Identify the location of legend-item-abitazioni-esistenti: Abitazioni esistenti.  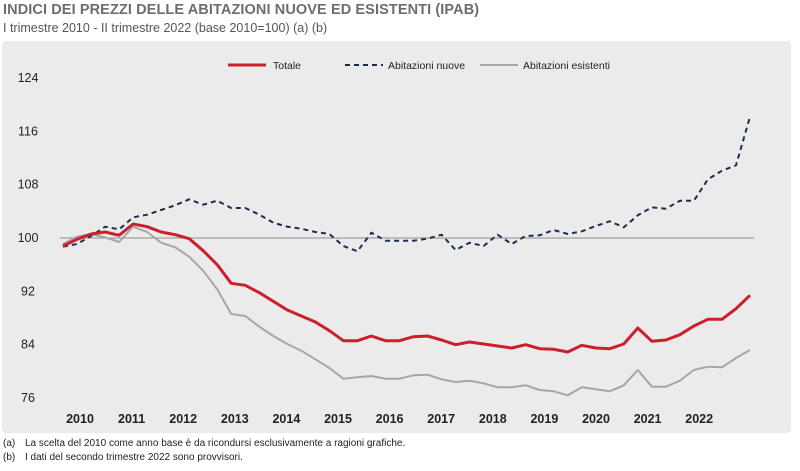
(545, 66).